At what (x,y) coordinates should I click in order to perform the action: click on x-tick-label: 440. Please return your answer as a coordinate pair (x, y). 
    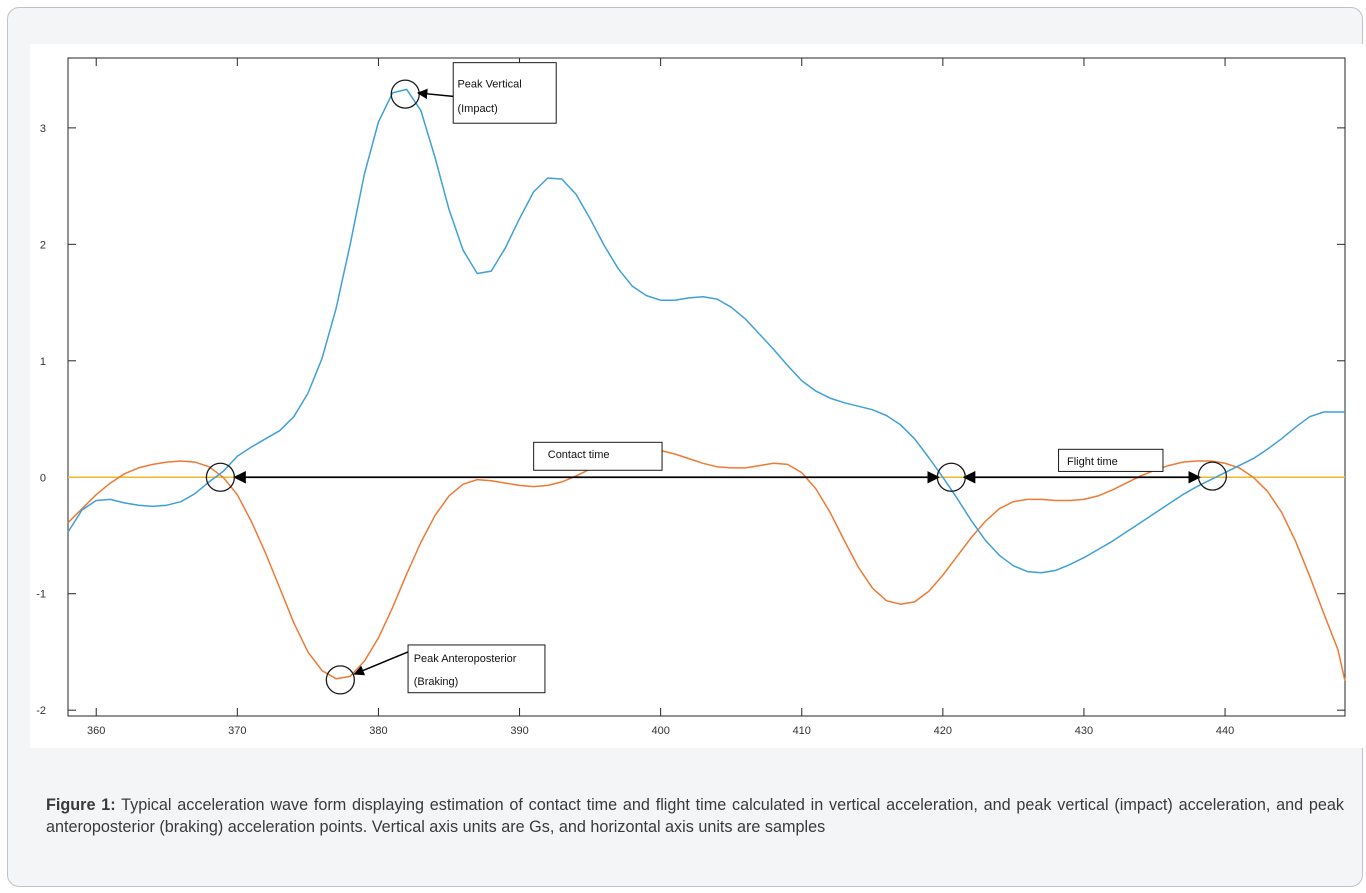
    Looking at the image, I should click on (1225, 731).